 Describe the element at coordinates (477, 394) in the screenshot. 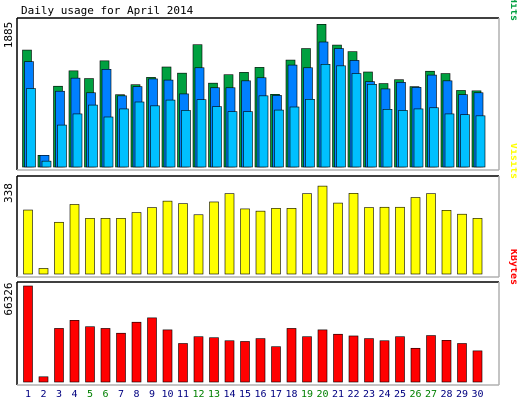

I see `day-label-30: 30` at that location.